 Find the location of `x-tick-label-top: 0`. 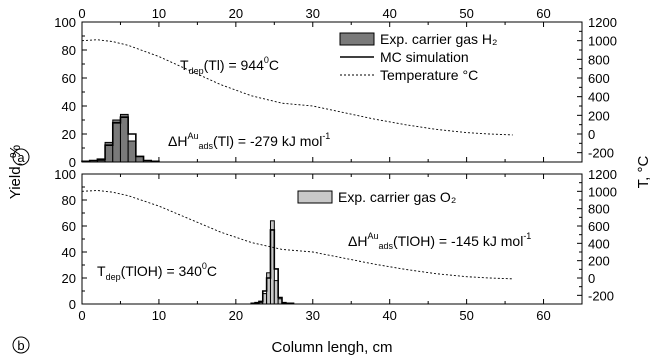

x-tick-label-top: 0 is located at coordinates (81, 13).